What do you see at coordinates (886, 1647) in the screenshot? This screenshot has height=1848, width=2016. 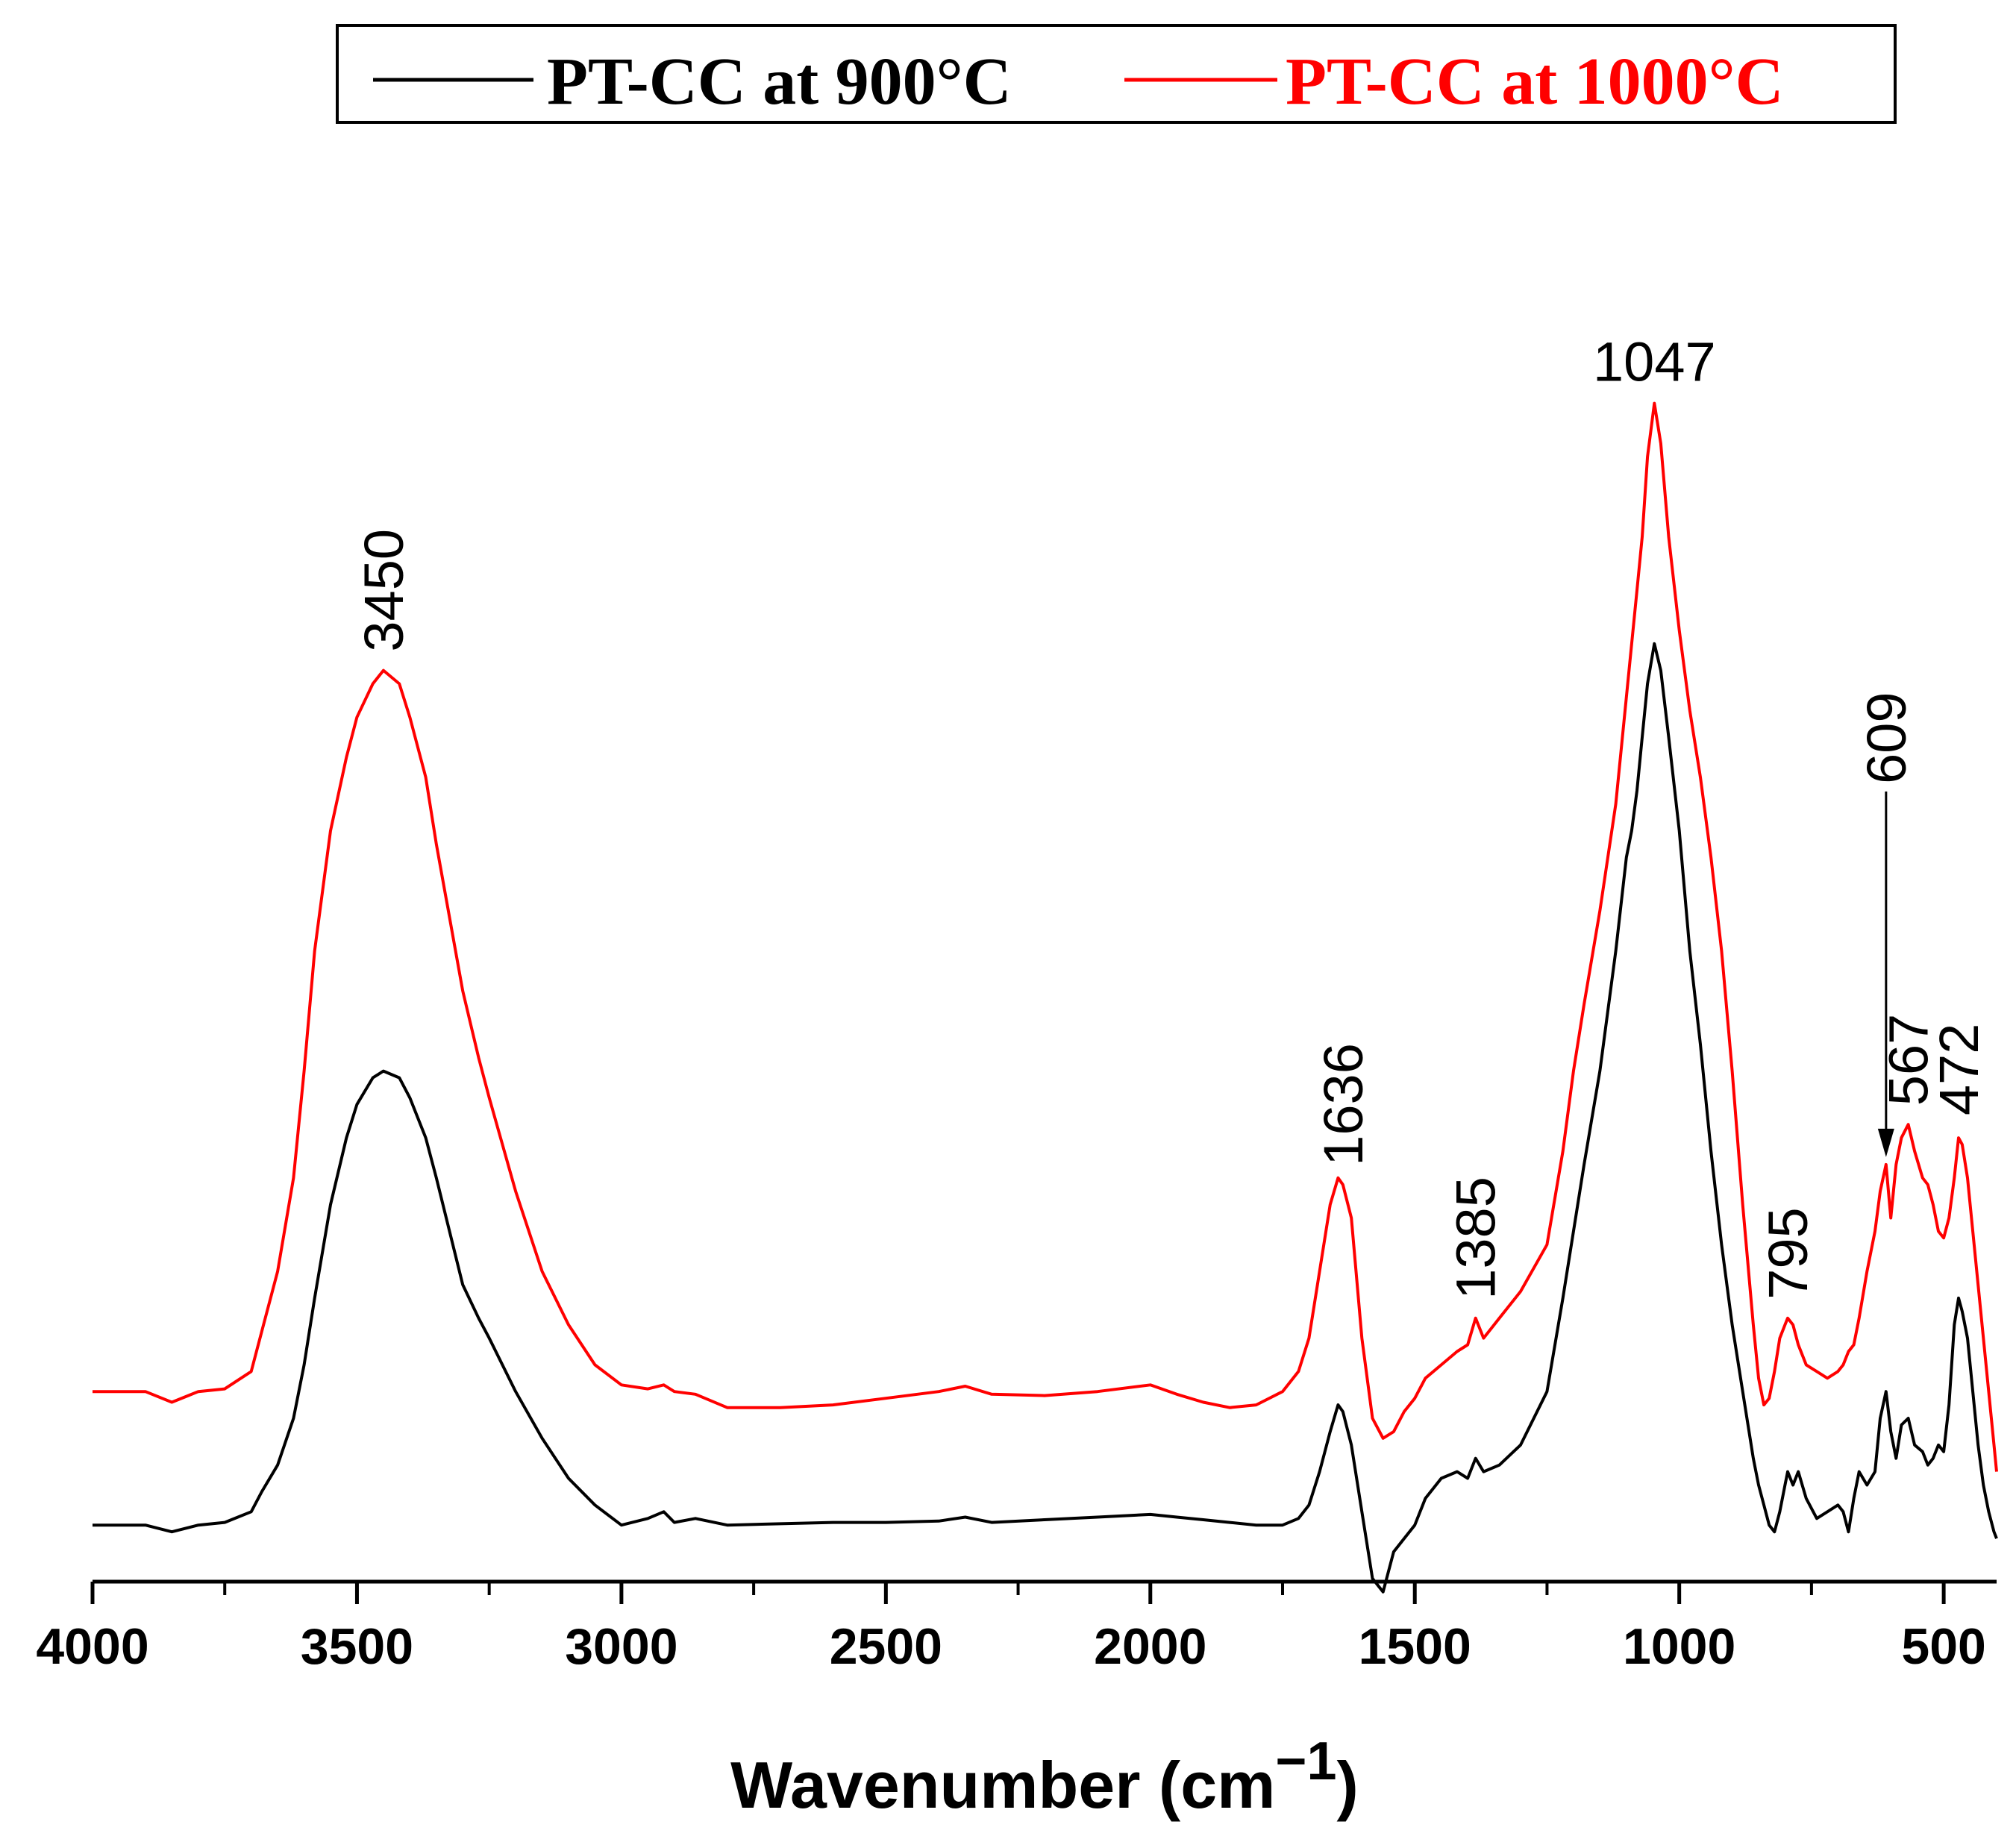 I see `x-tick-label: 2500` at bounding box center [886, 1647].